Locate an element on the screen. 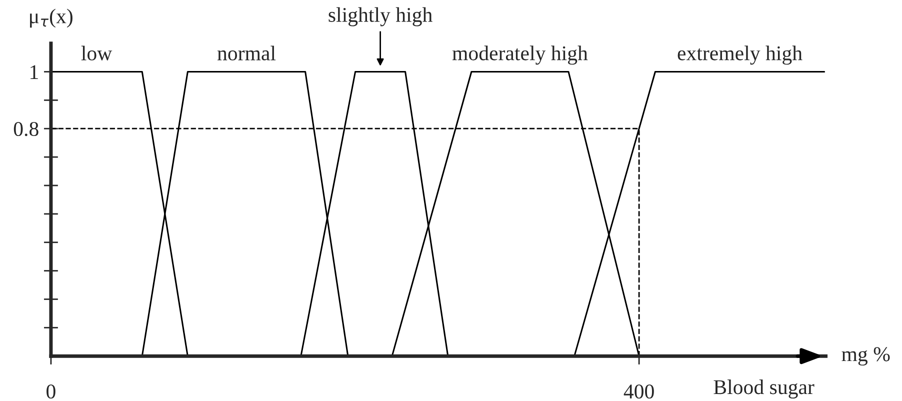 This screenshot has height=401, width=902. text: slightly high is located at coordinates (380, 16).